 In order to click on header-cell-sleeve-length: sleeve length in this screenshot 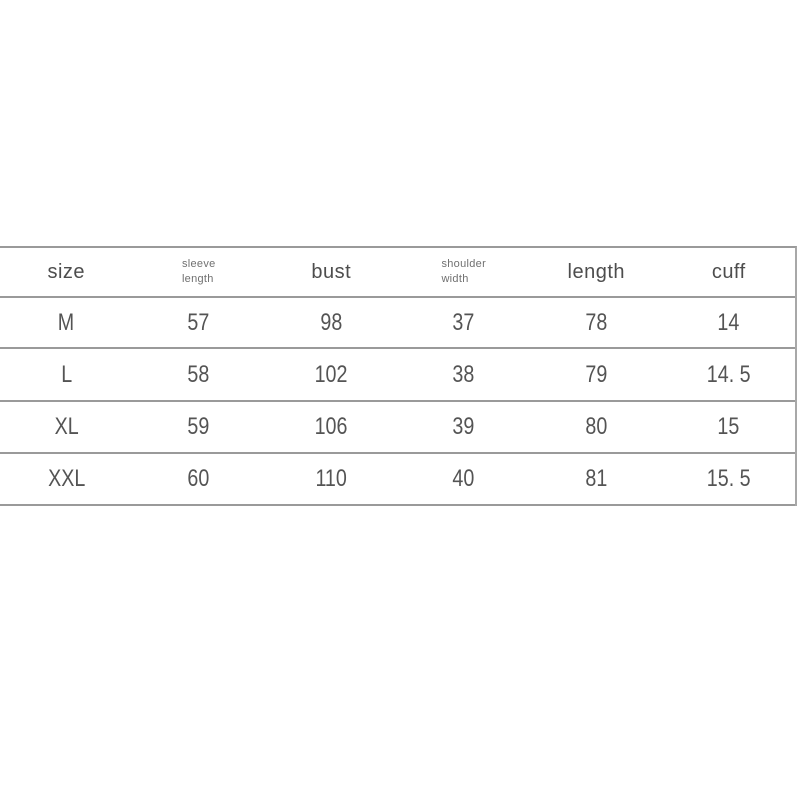, I will do `click(199, 271)`.